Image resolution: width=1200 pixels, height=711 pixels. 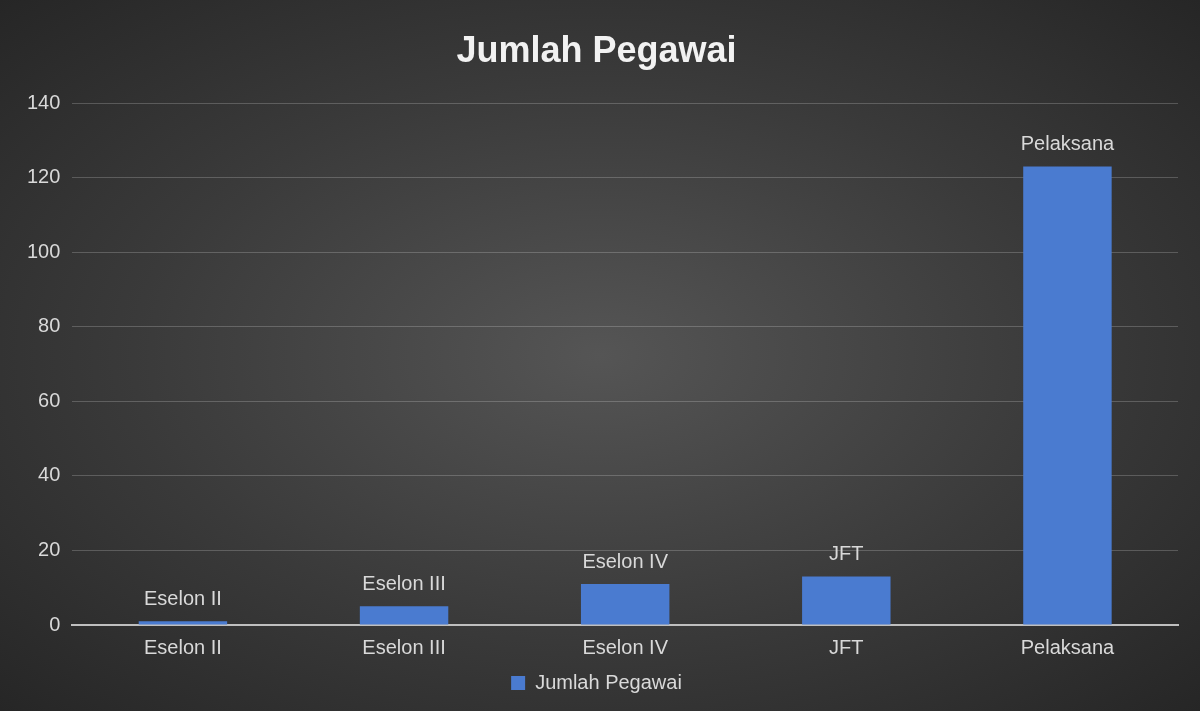 What do you see at coordinates (625, 646) in the screenshot?
I see `x-tick-label: Eselon IV` at bounding box center [625, 646].